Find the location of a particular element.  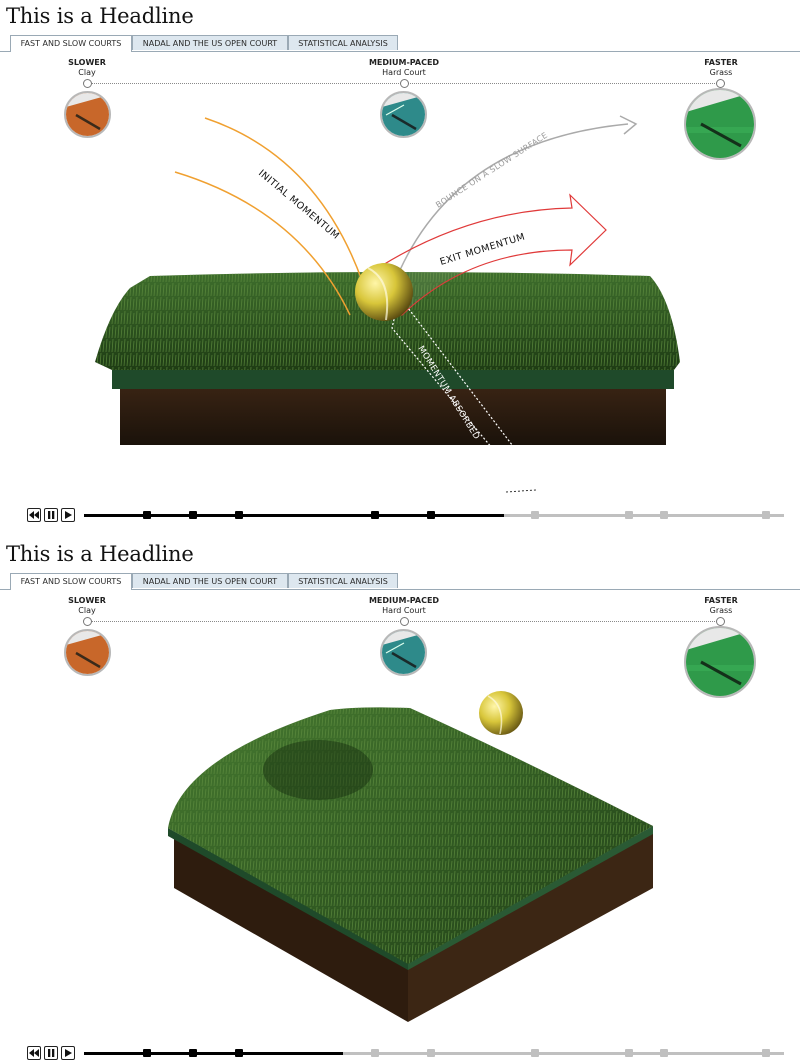

court-rim-right is located at coordinates (530, 898).